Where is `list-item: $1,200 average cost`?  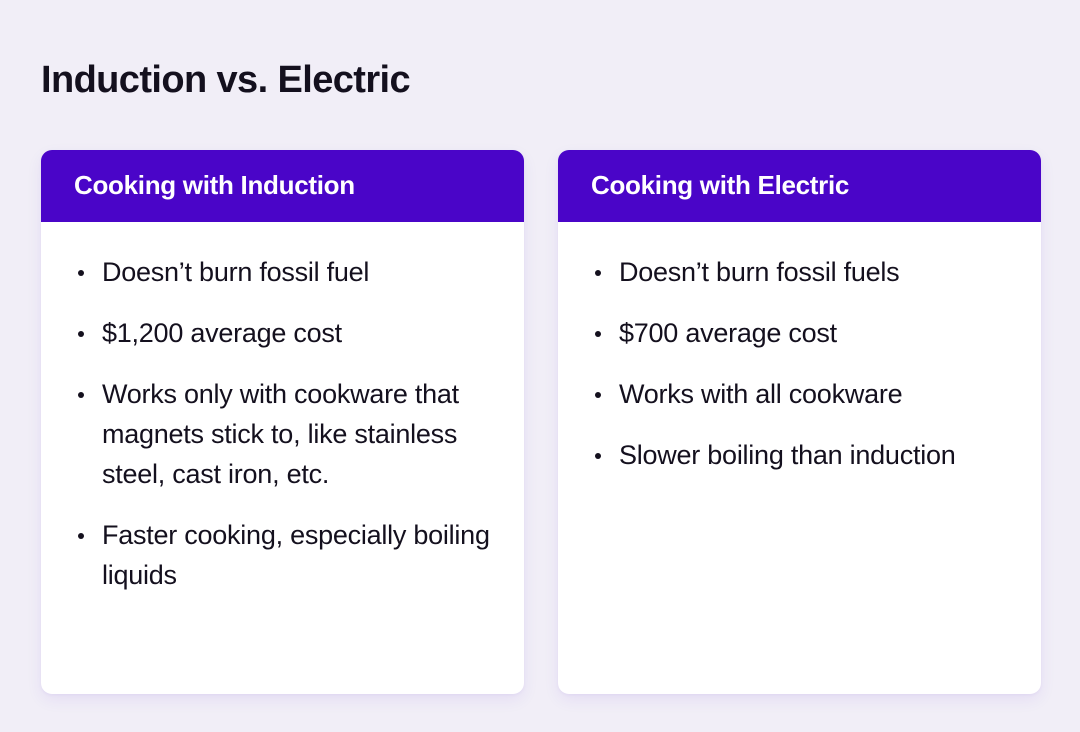
list-item: $1,200 average cost is located at coordinates (282, 333).